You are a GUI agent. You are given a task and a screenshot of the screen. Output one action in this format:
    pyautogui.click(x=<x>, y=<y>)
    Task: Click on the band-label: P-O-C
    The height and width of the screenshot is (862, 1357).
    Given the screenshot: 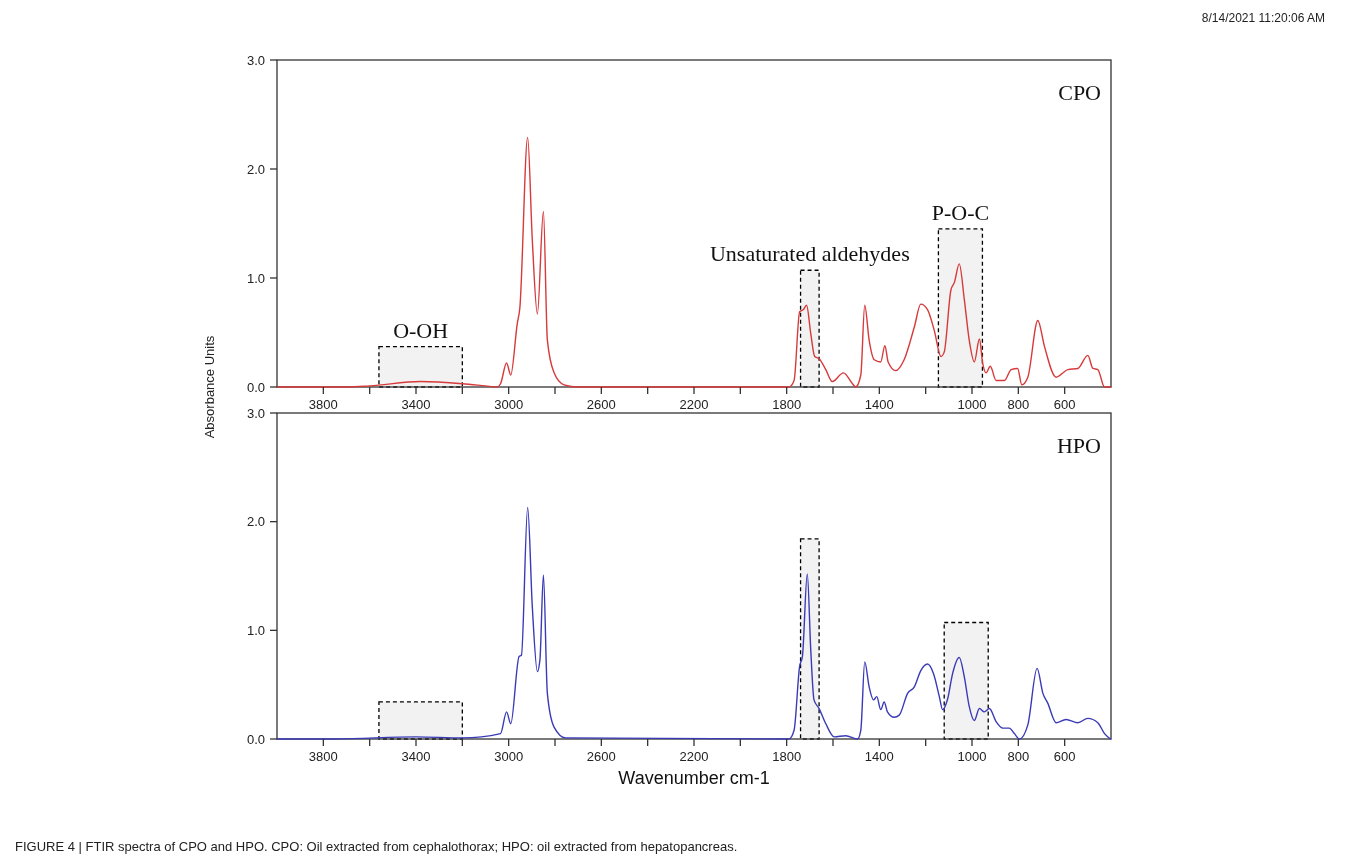 What is the action you would take?
    pyautogui.click(x=960, y=212)
    